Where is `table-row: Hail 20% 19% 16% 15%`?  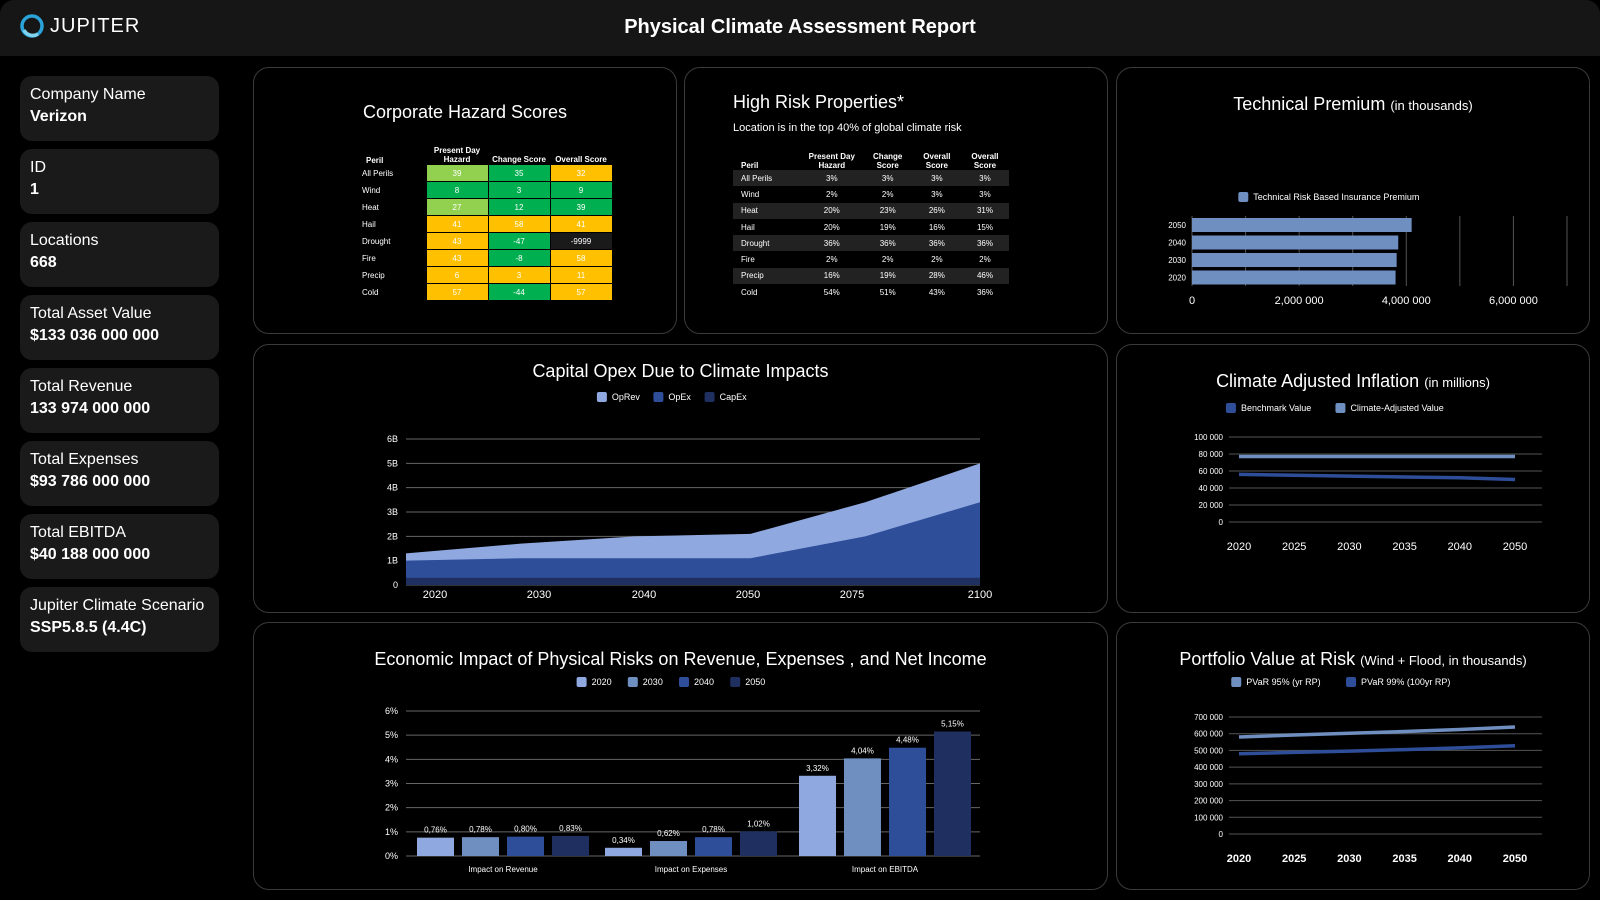 table-row: Hail 20% 19% 16% 15% is located at coordinates (871, 227).